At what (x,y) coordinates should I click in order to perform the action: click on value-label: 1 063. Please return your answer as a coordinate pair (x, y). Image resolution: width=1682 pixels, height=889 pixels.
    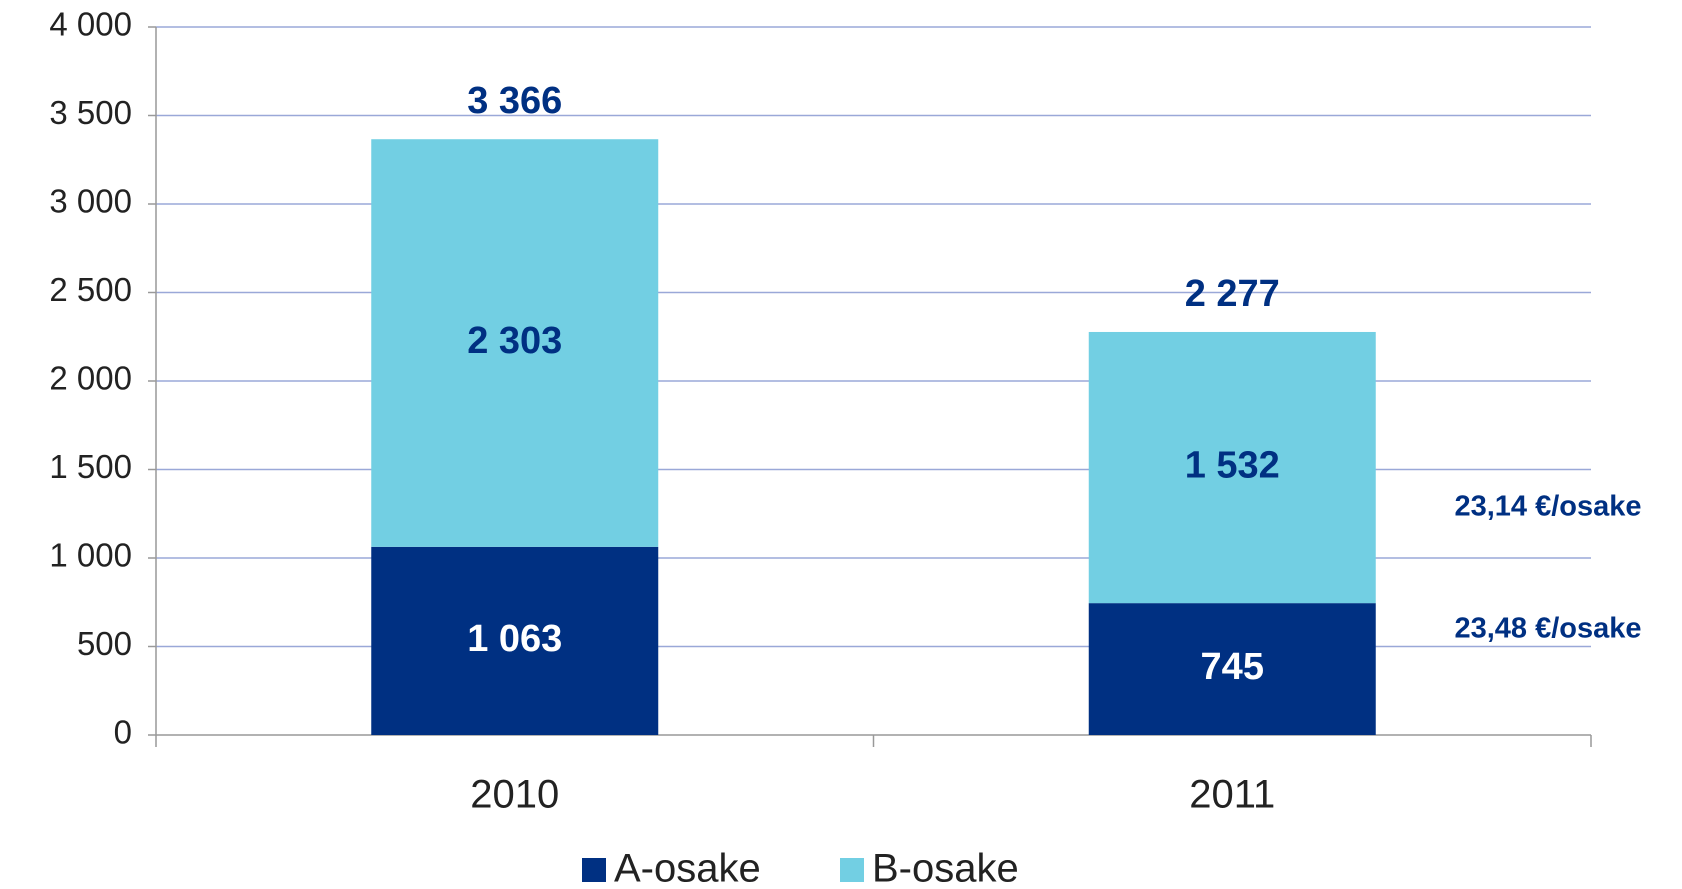
    Looking at the image, I should click on (514, 639).